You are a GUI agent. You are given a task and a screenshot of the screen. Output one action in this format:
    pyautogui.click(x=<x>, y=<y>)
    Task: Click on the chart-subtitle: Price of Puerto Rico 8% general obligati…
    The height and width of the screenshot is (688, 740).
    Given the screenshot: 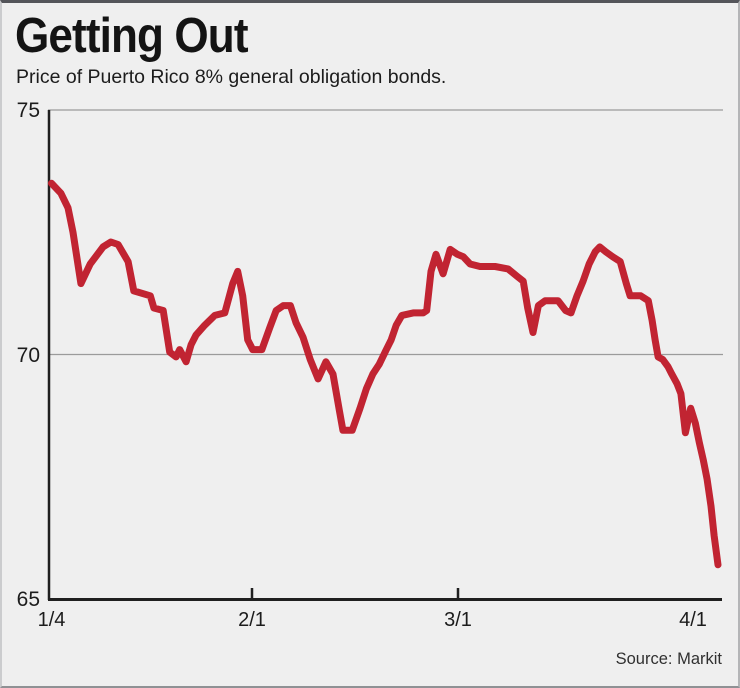 What is the action you would take?
    pyautogui.click(x=231, y=77)
    